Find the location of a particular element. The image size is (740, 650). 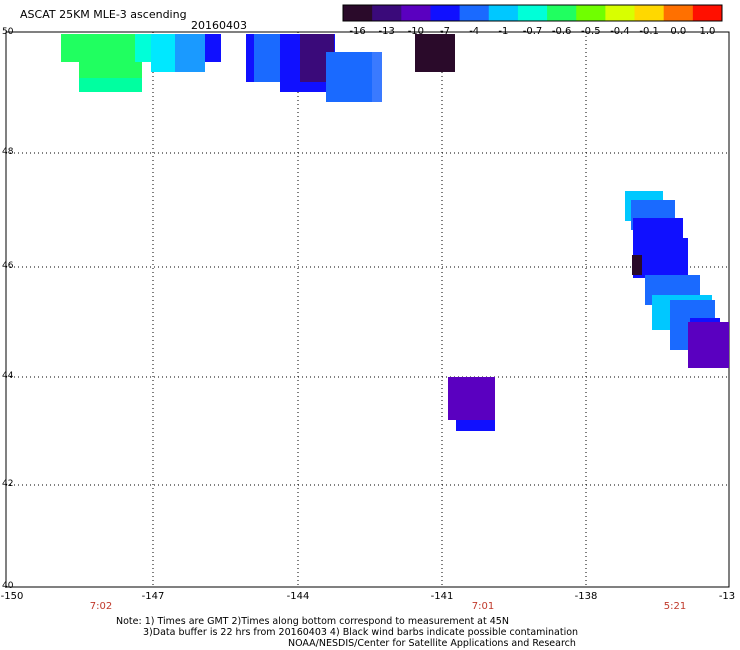

pass-time: 7:02 is located at coordinates (101, 606).